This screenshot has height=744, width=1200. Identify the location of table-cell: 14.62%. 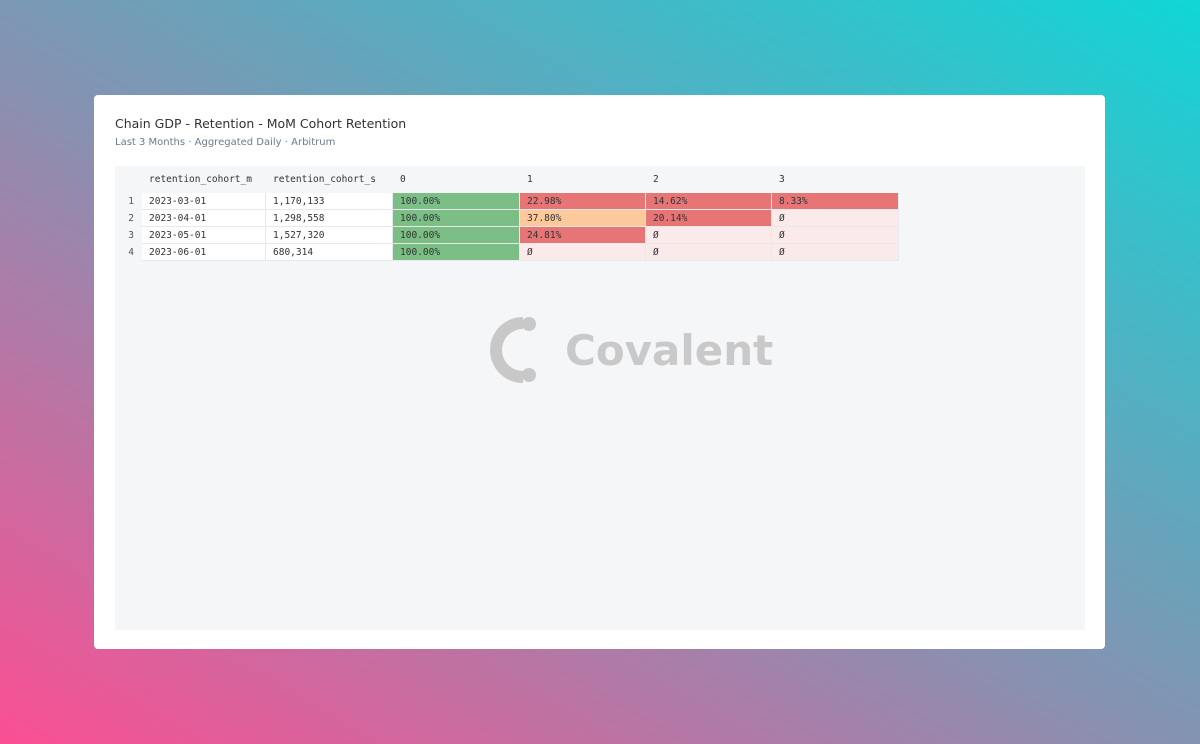
(708, 201).